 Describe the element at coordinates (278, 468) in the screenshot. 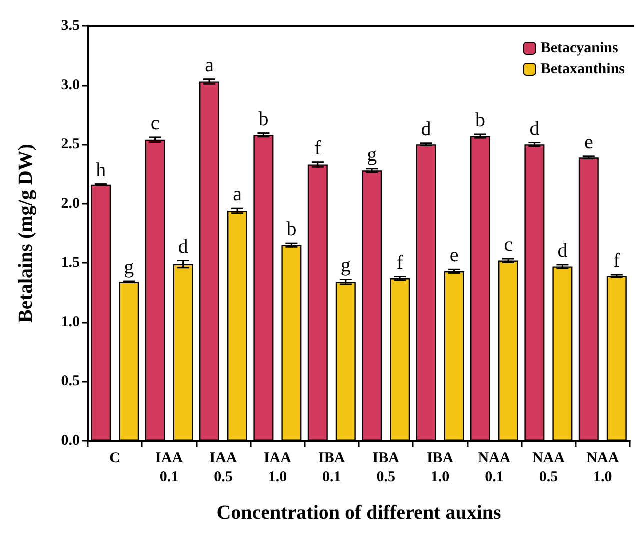

I see `x-tick-label: IAA 1.0` at that location.